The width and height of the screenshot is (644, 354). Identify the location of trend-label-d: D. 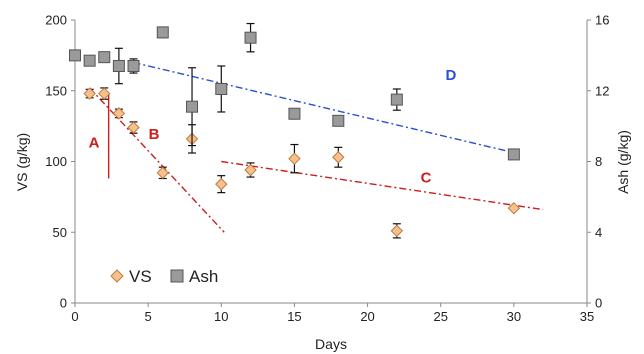
(451, 75).